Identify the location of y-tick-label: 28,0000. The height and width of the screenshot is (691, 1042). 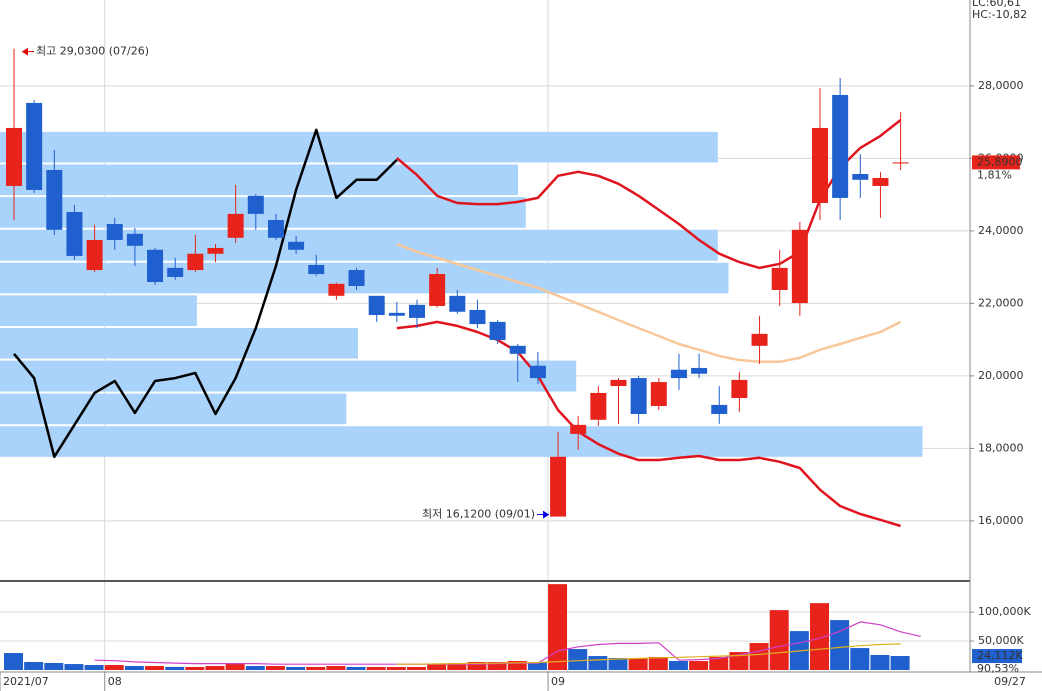
(1001, 85).